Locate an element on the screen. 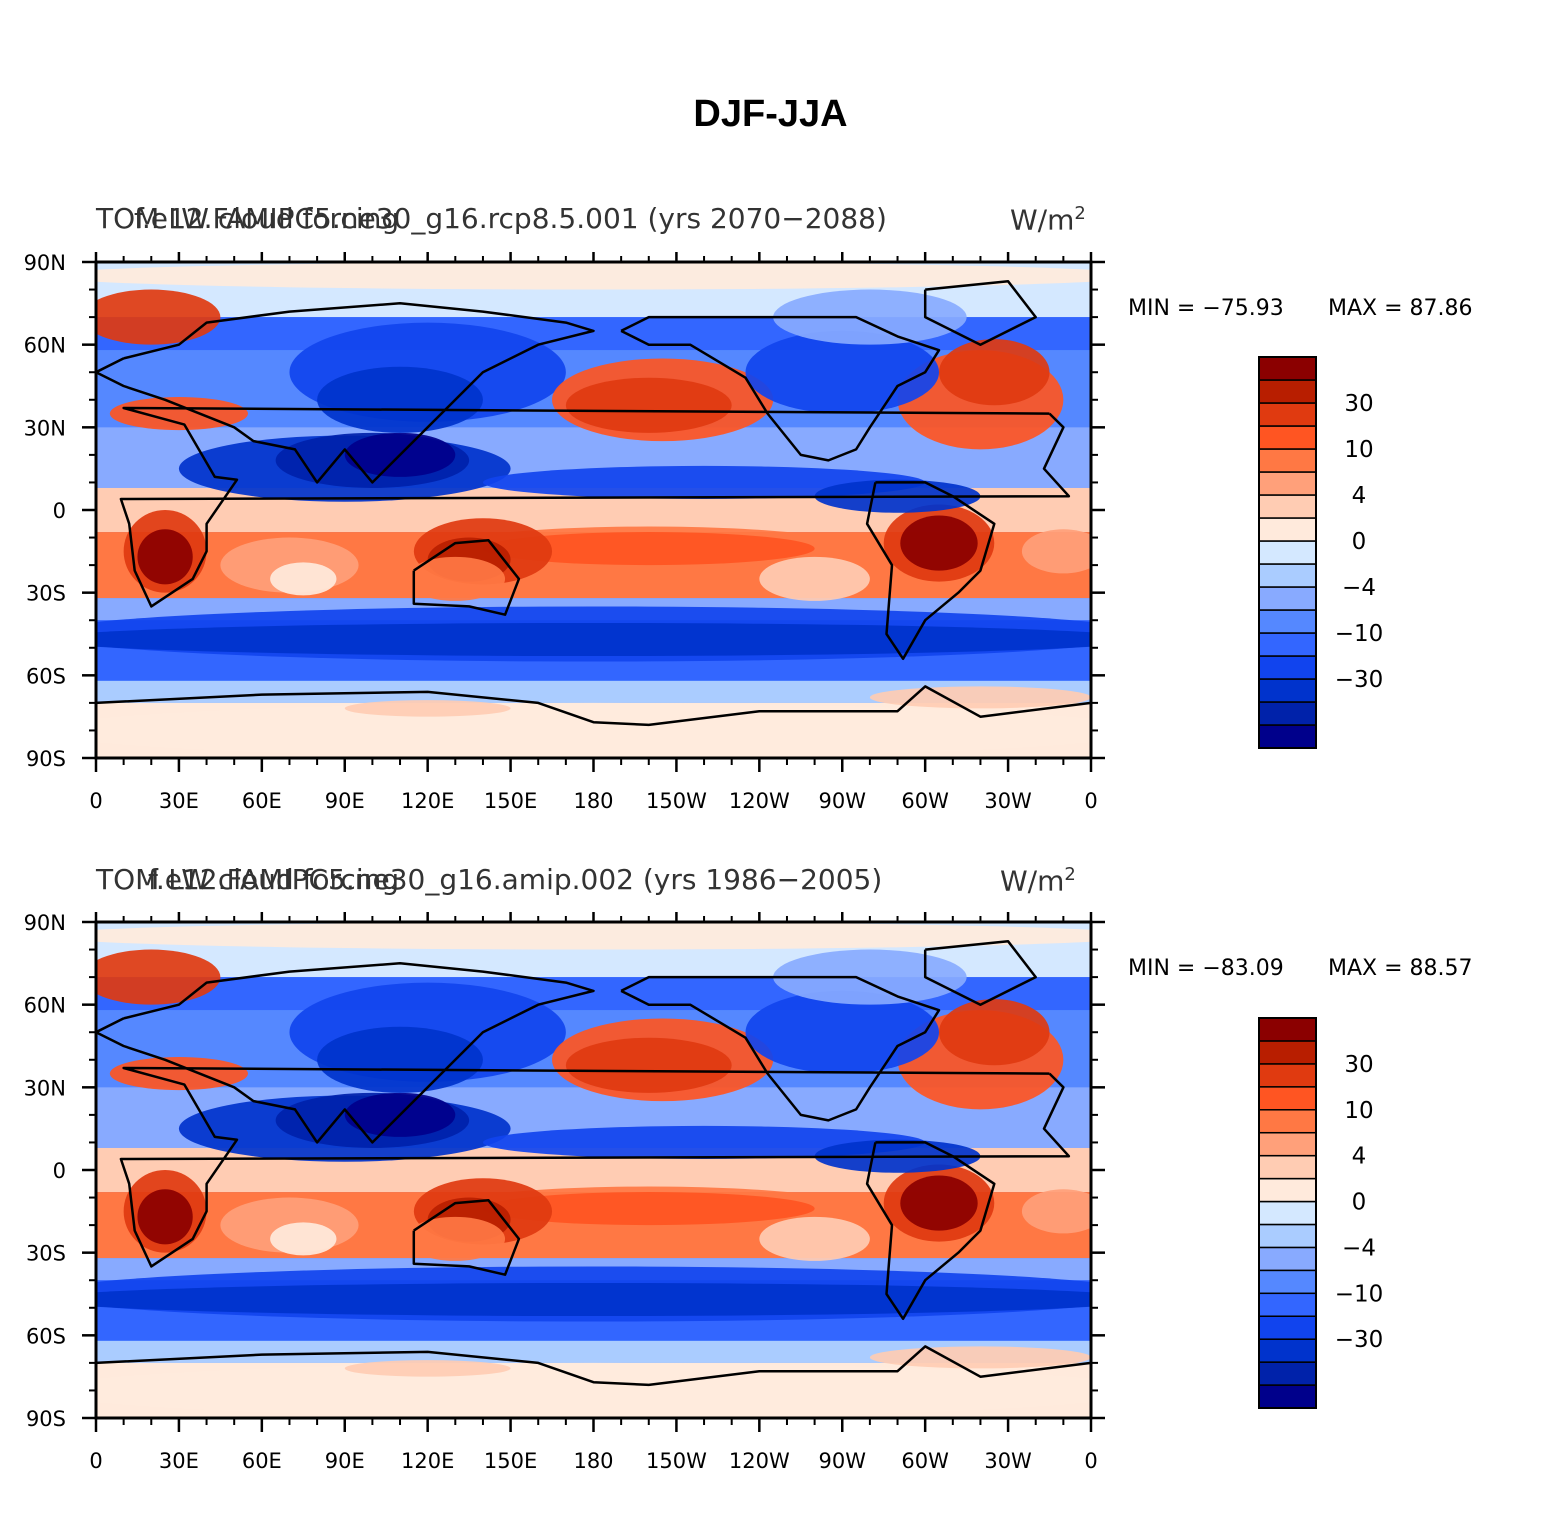  min-label: MIN = −83.09 is located at coordinates (1206, 968).